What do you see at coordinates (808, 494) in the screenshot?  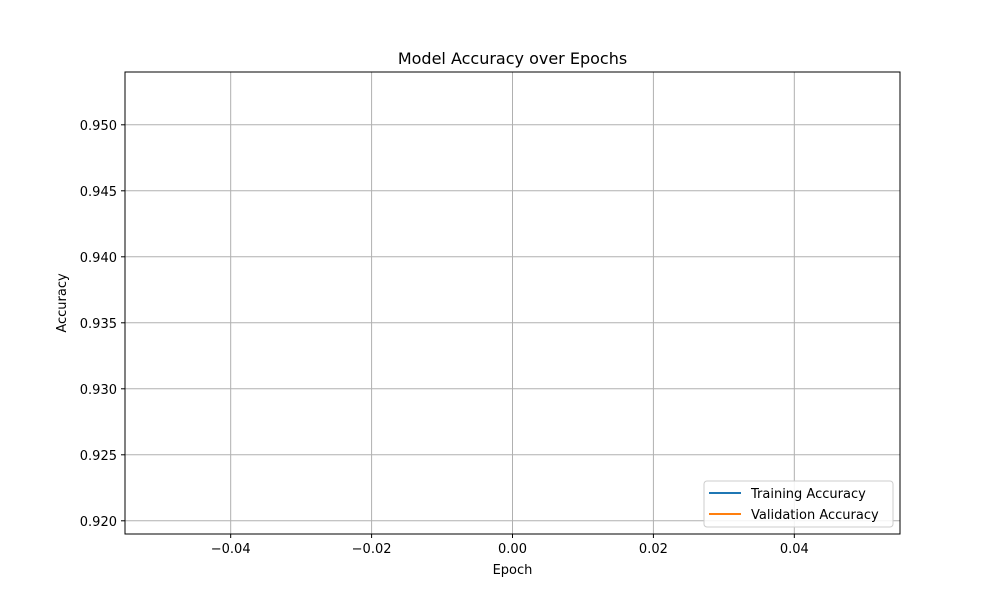 I see `legend-label-training: Training Accuracy` at bounding box center [808, 494].